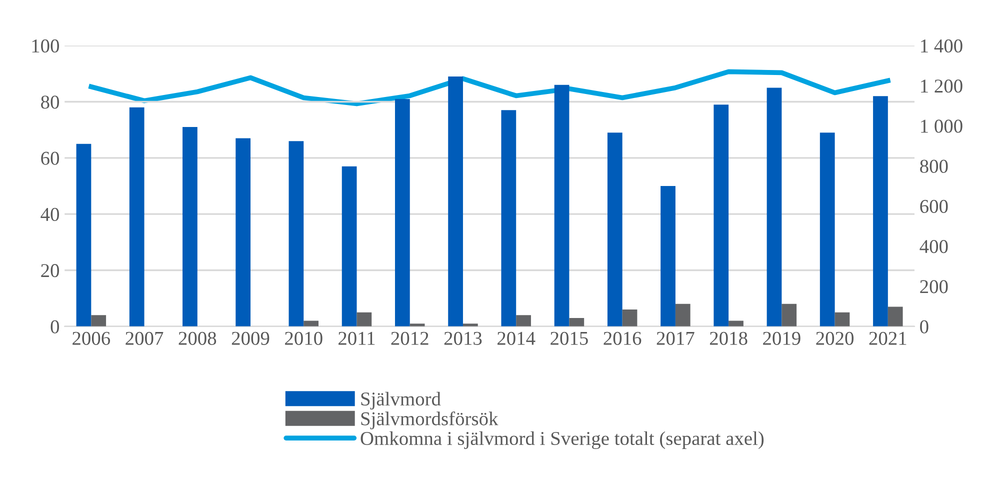  What do you see at coordinates (409, 338) in the screenshot?
I see `x-tick-label: 2012` at bounding box center [409, 338].